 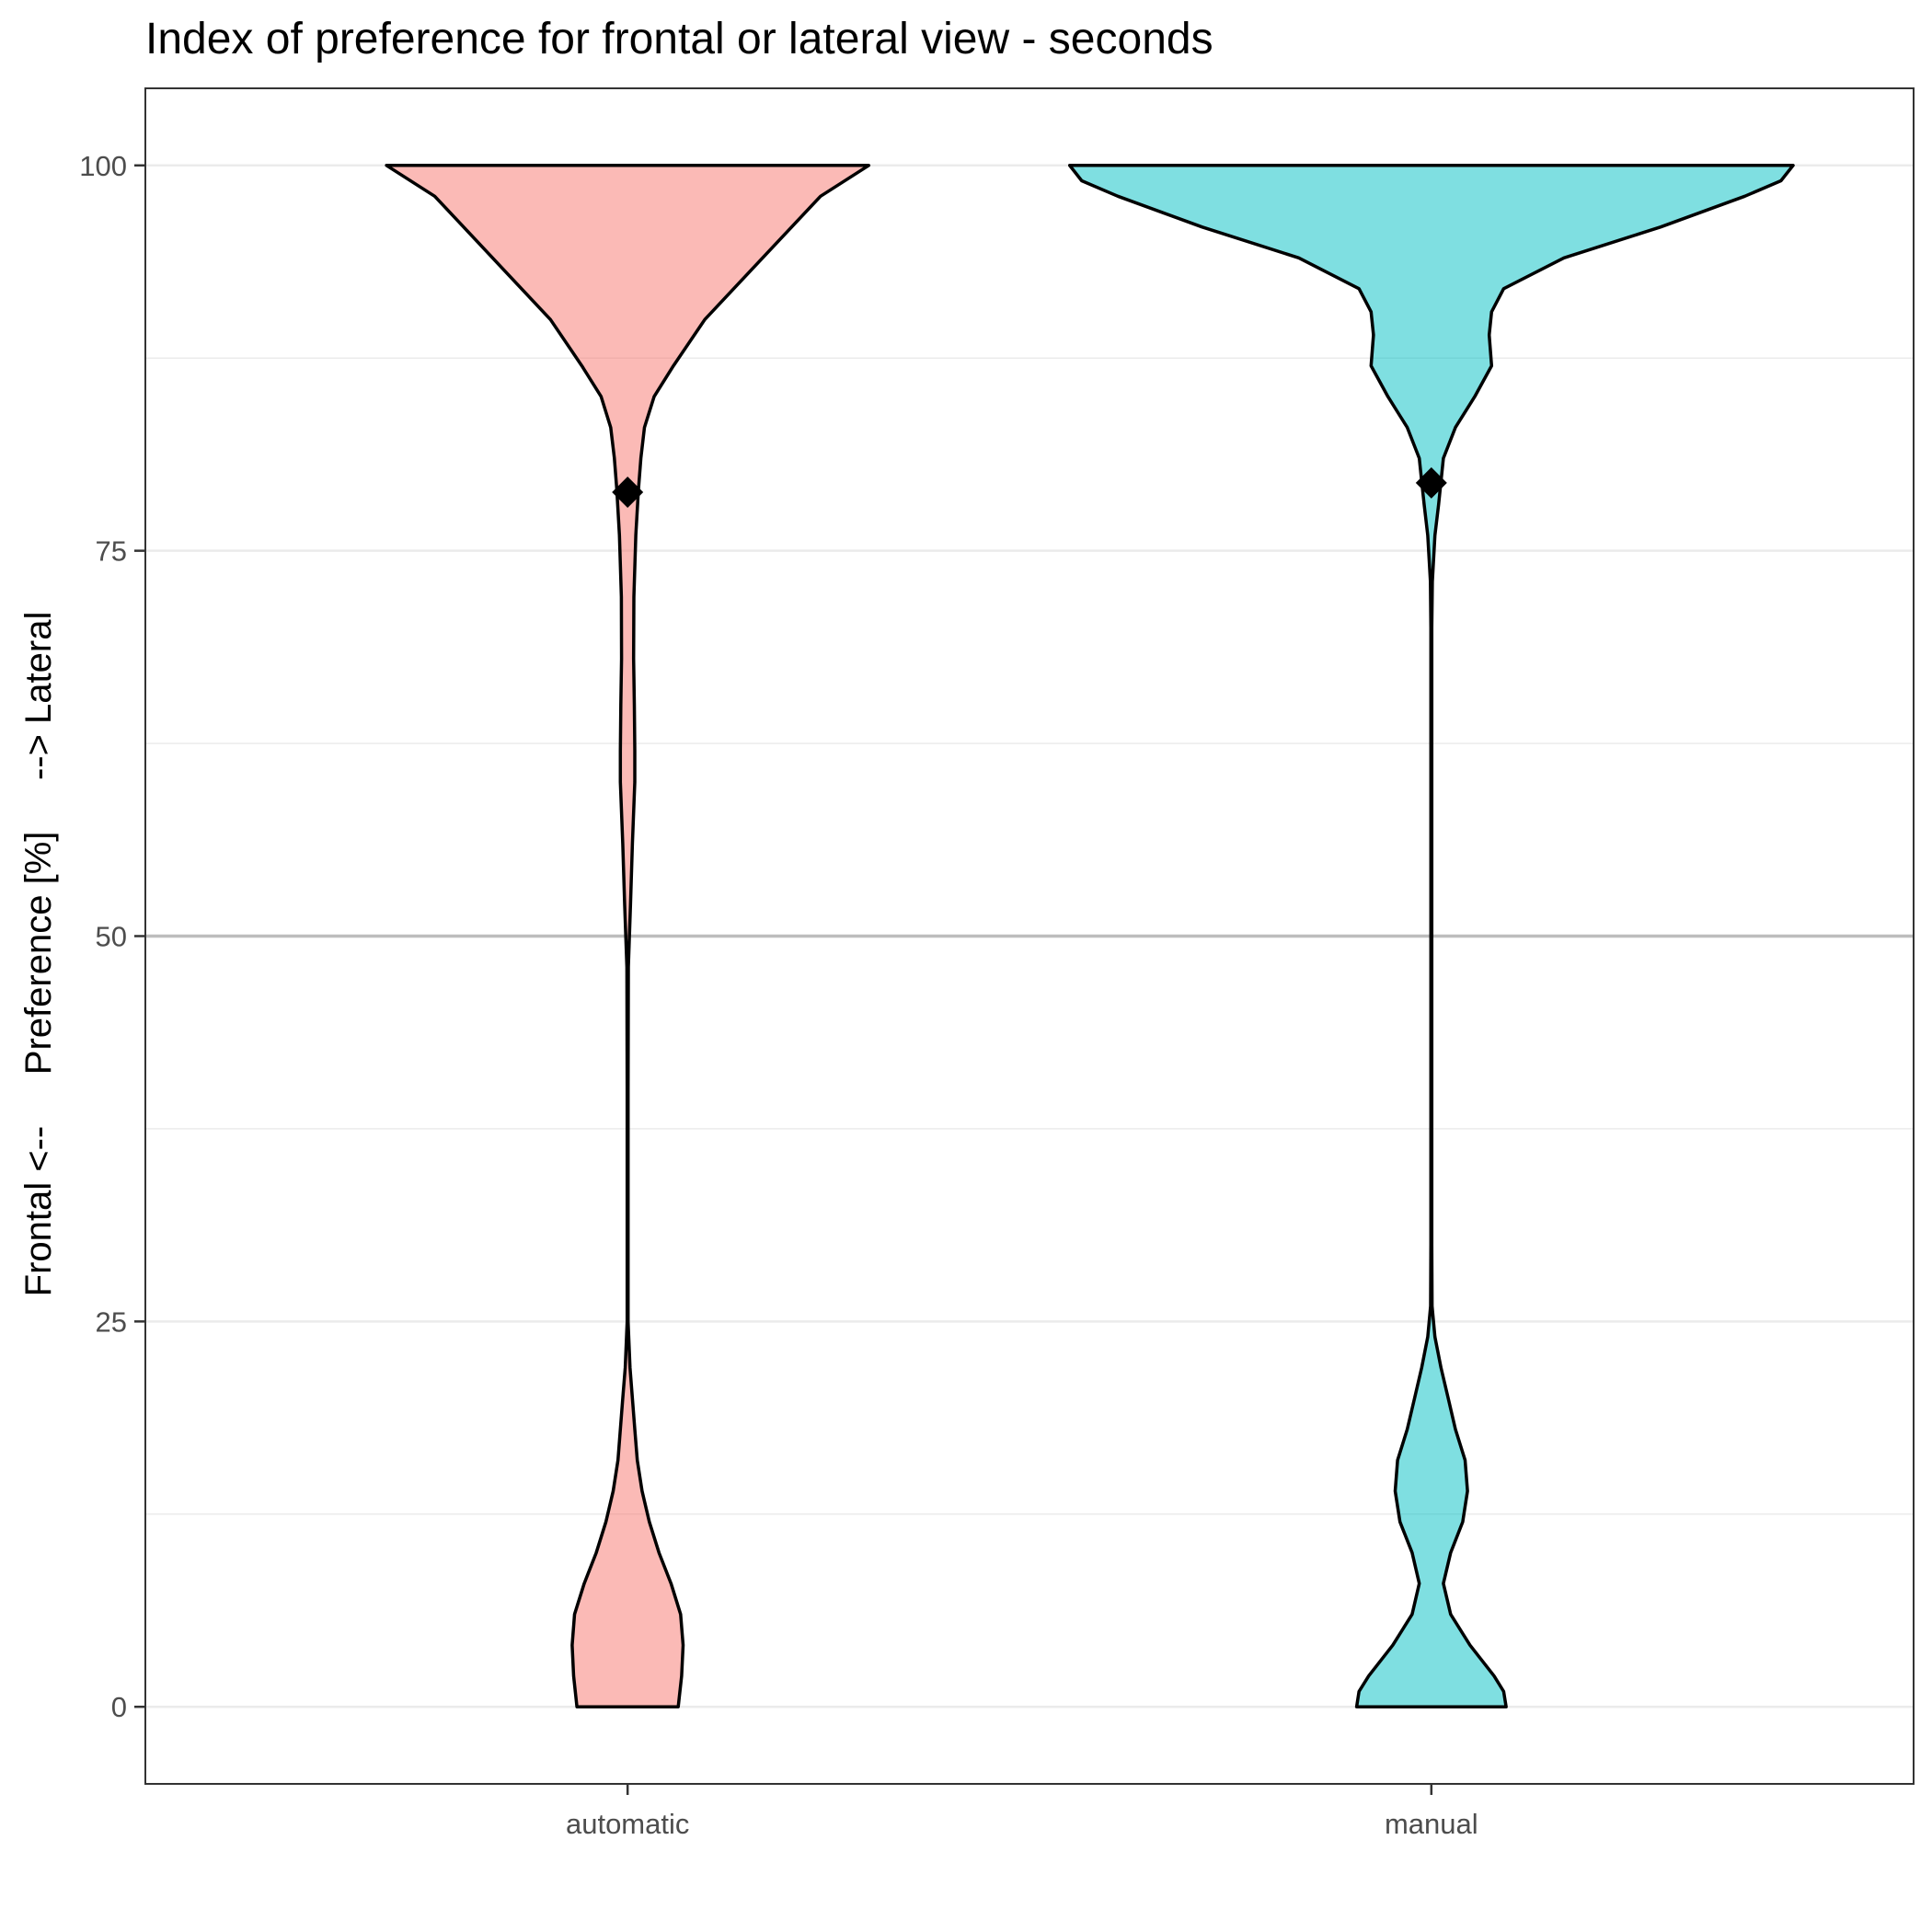 What do you see at coordinates (111, 1321) in the screenshot?
I see `y-tick-label: 25` at bounding box center [111, 1321].